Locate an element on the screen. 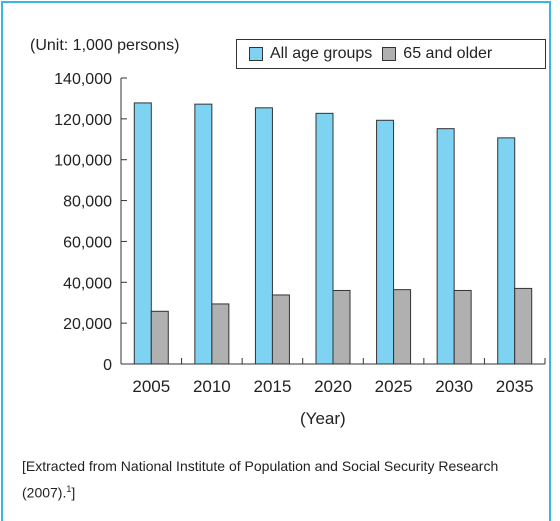 This screenshot has height=521, width=560. y-tick-label: 140,000 is located at coordinates (83, 79).